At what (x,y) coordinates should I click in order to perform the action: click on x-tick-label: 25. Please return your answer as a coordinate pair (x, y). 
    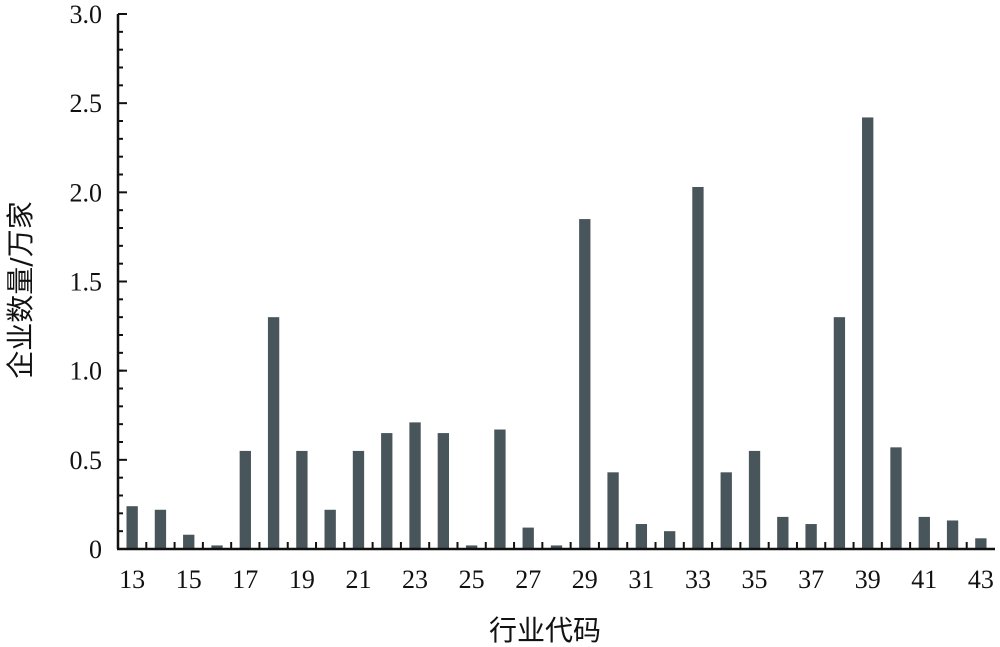
    Looking at the image, I should click on (472, 579).